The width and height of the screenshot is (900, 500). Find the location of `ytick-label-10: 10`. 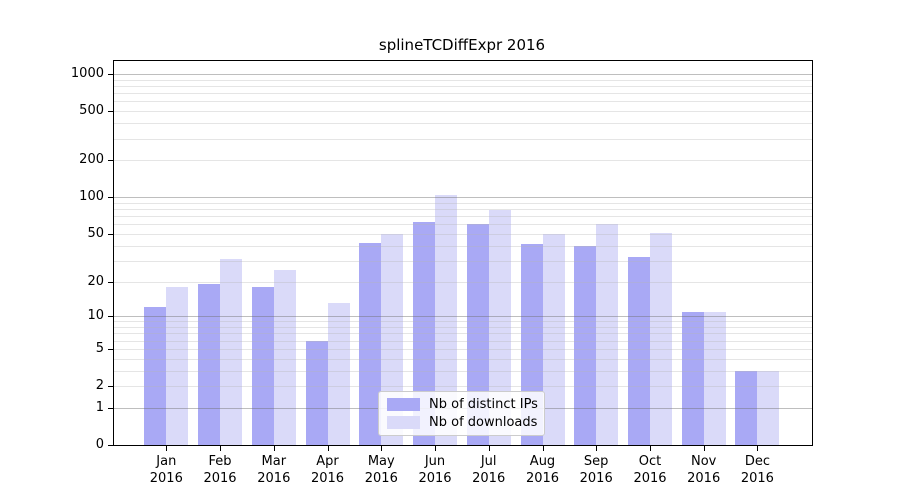

ytick-label-10: 10 is located at coordinates (95, 316).